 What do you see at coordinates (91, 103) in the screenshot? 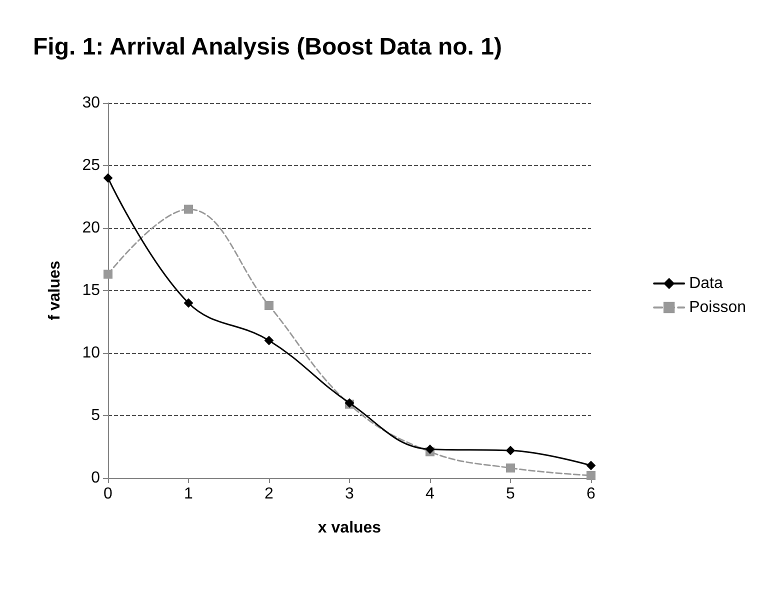
I see `y-tick-label: 30` at bounding box center [91, 103].